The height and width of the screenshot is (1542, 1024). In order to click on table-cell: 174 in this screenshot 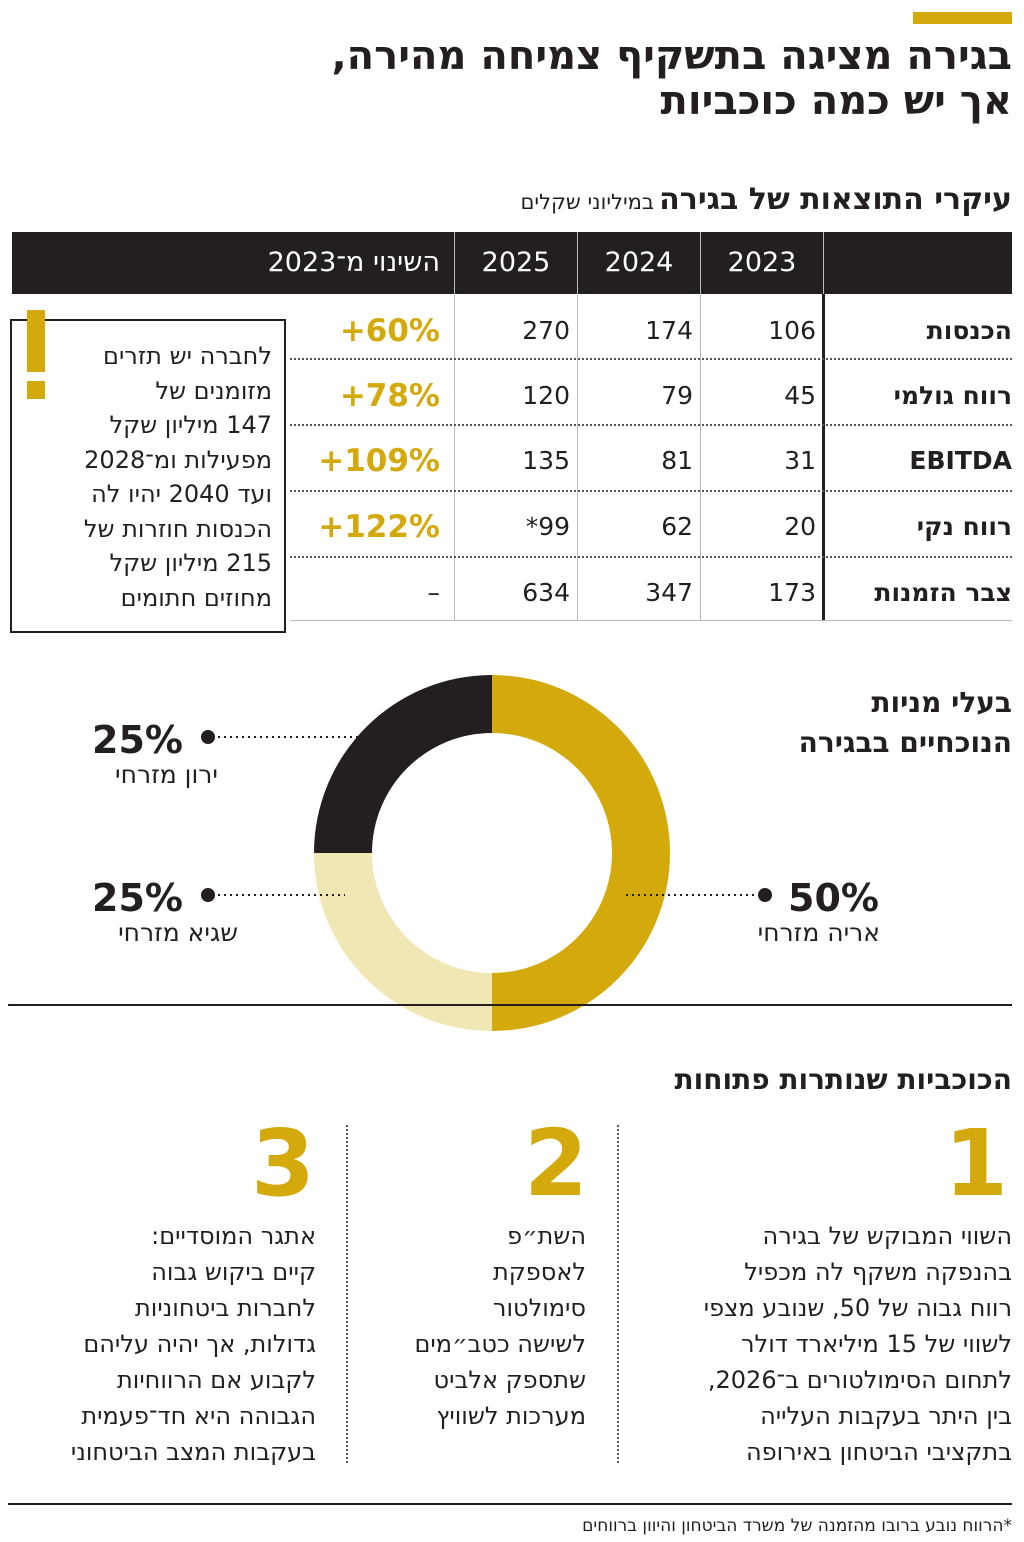, I will do `click(669, 330)`.